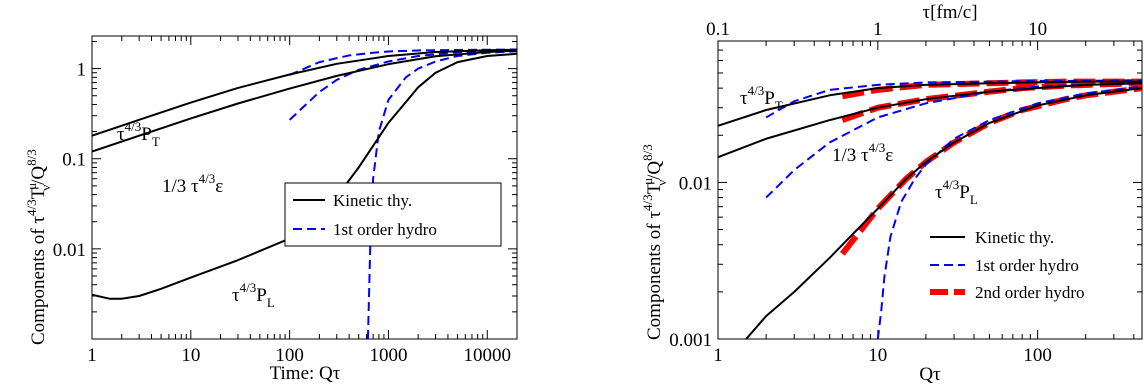  Describe the element at coordinates (138, 134) in the screenshot. I see `left-anno-pt: τ4/3PT` at that location.